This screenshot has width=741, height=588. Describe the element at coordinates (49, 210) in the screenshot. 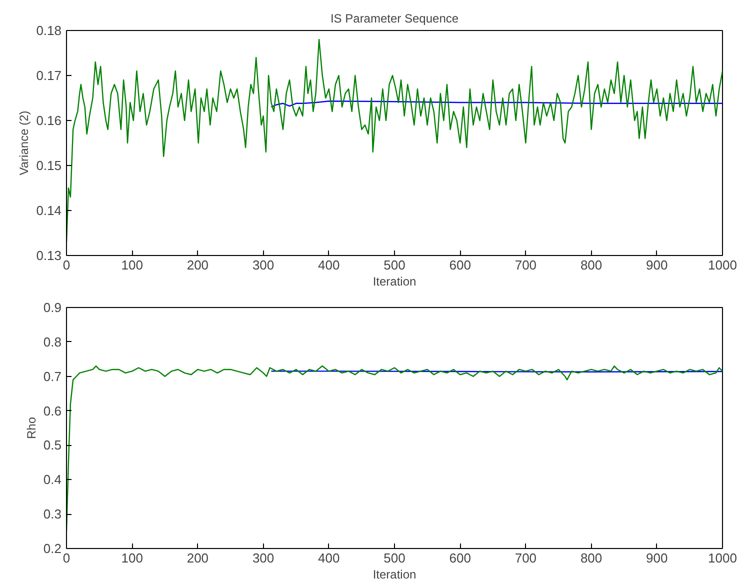

I see `y-tick-label: 0.14` at that location.